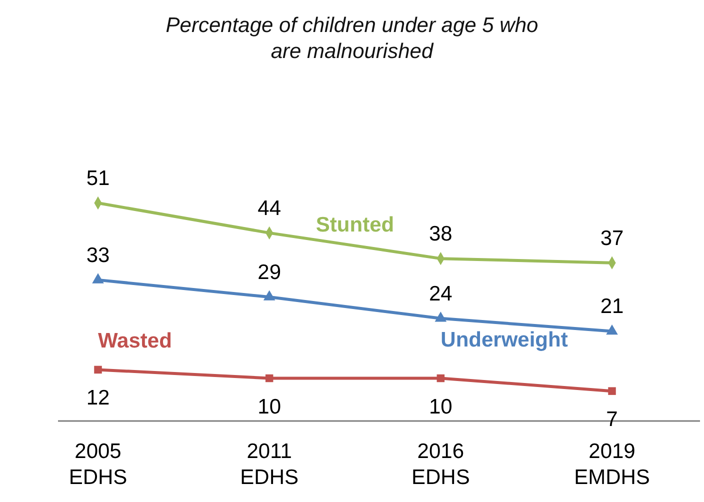  I want to click on data-label: 44, so click(270, 208).